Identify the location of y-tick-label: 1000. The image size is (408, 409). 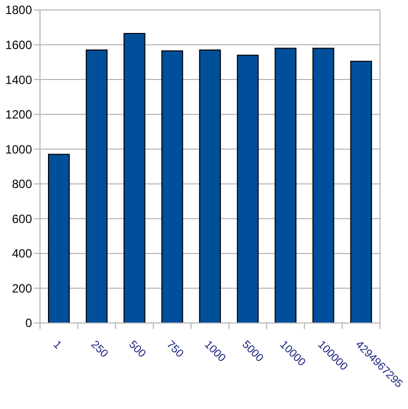
(18, 149).